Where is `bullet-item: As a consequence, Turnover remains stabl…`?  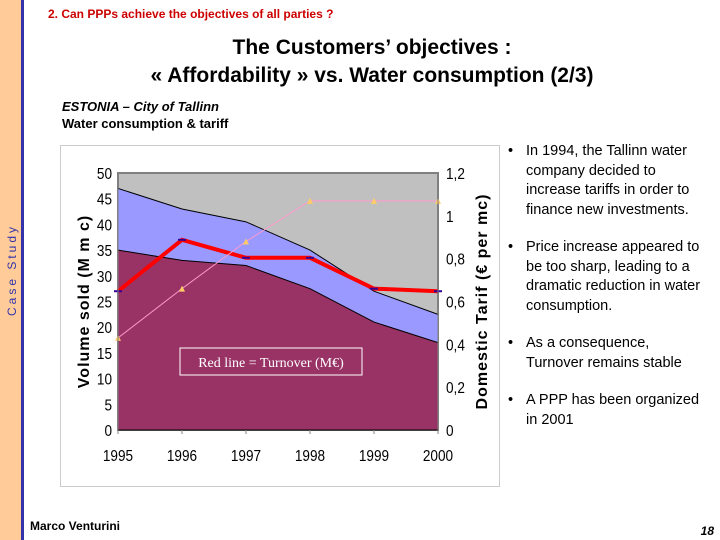 bullet-item: As a consequence, Turnover remains stabl… is located at coordinates (608, 353).